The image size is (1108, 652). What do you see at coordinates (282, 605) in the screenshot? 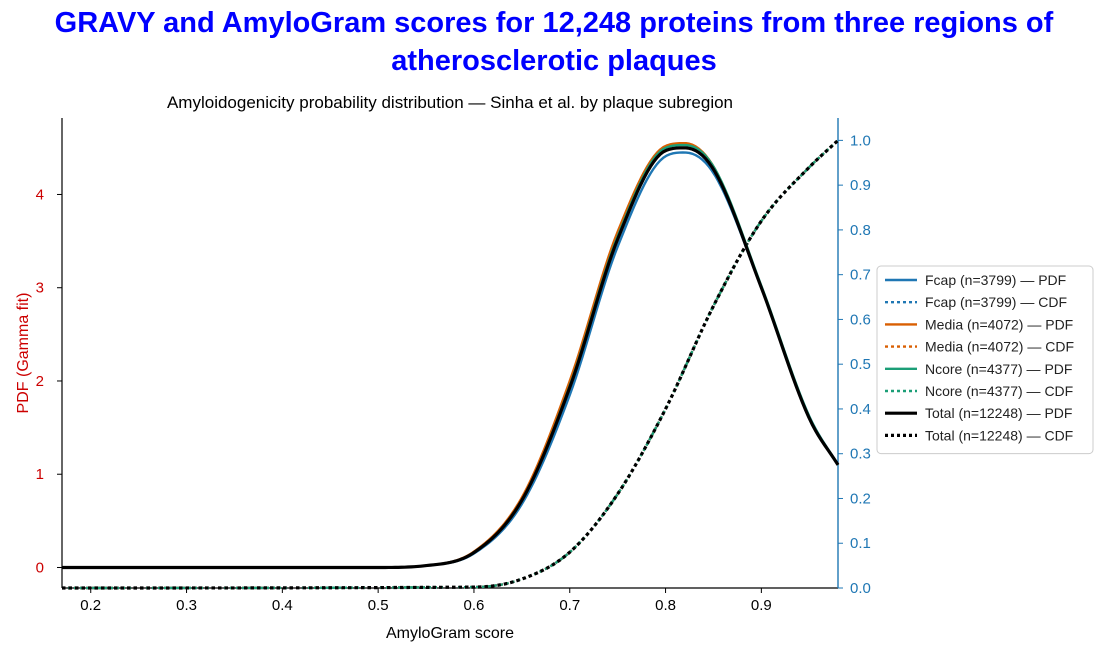
I see `x-tick-label: 0.4` at bounding box center [282, 605].